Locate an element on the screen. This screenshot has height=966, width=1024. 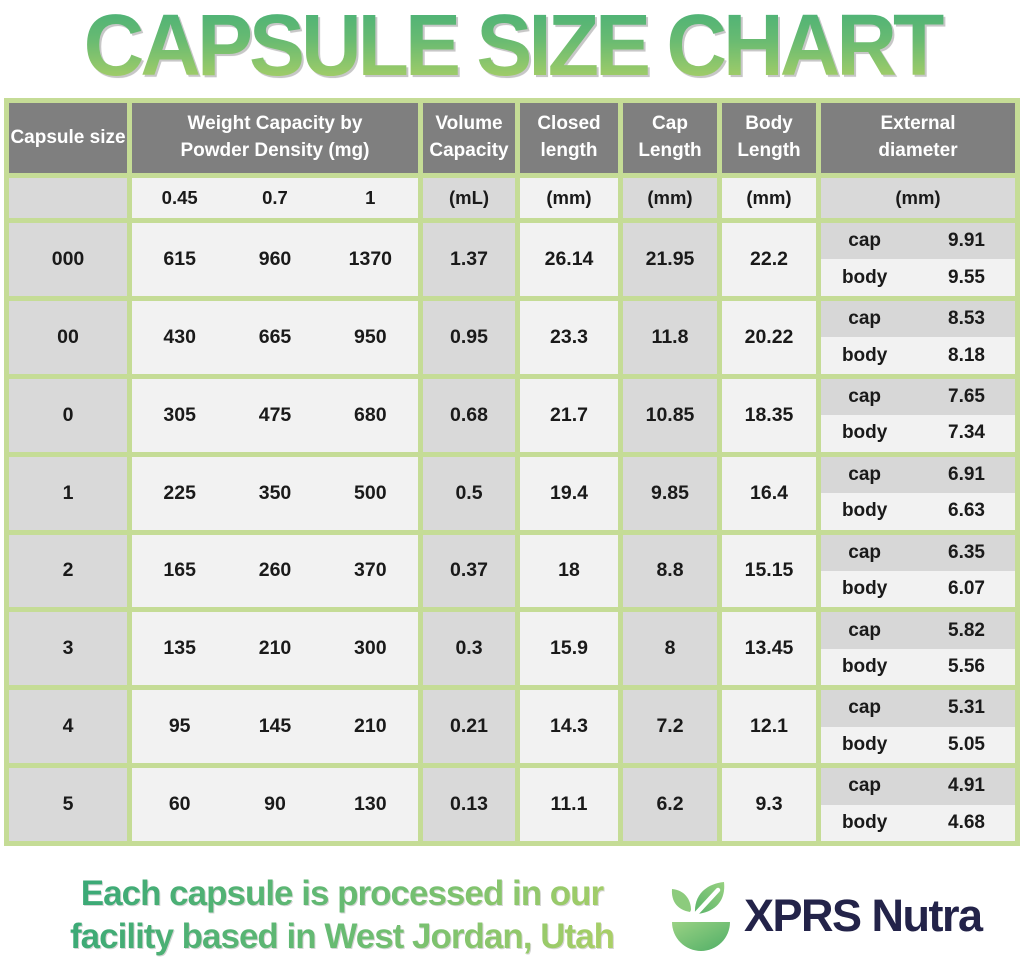
weight-045-value: 225 is located at coordinates (179, 492).